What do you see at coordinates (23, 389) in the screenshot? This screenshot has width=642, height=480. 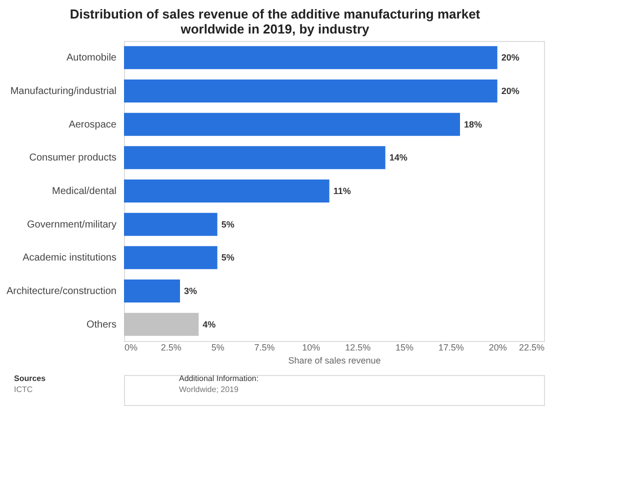 I see `text: ICTC` at bounding box center [23, 389].